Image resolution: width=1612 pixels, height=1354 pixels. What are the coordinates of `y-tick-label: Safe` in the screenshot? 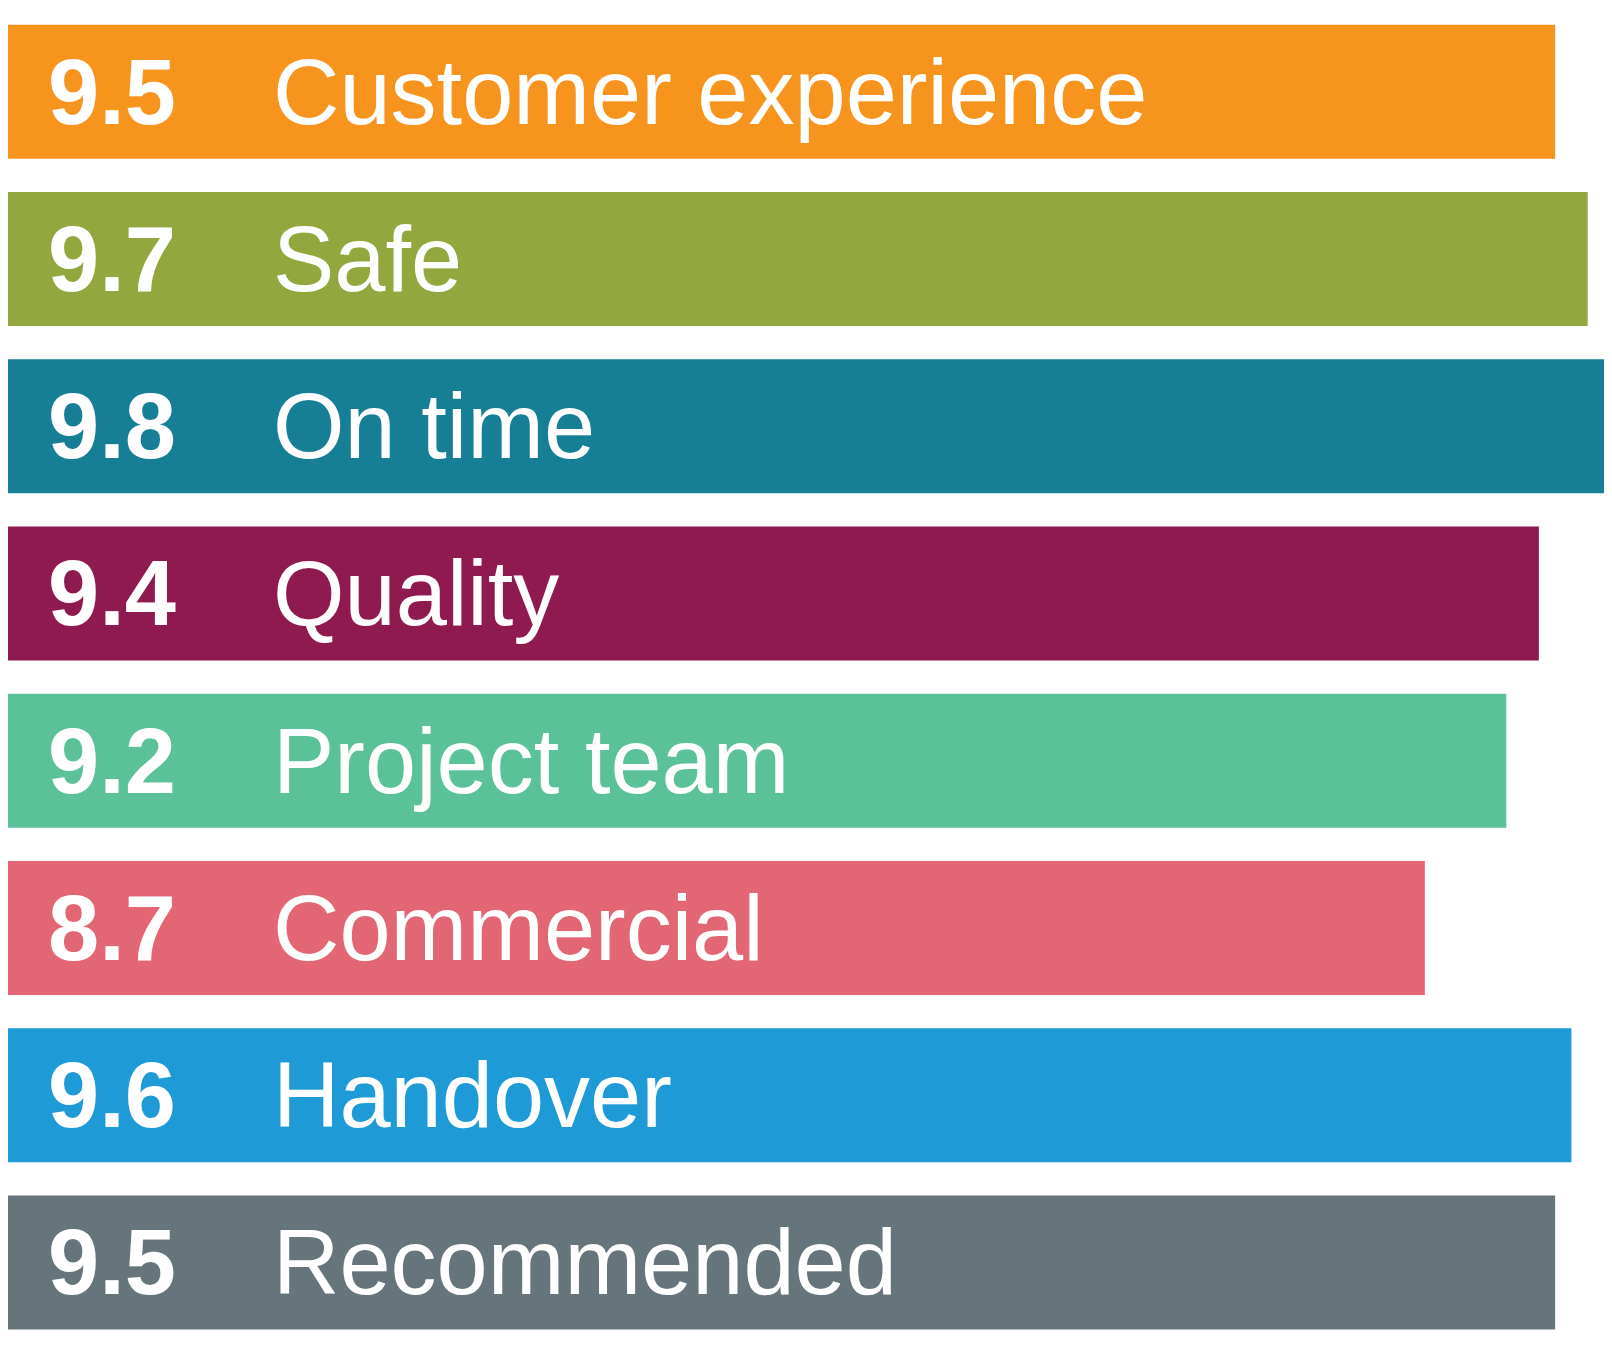 It's located at (368, 258).